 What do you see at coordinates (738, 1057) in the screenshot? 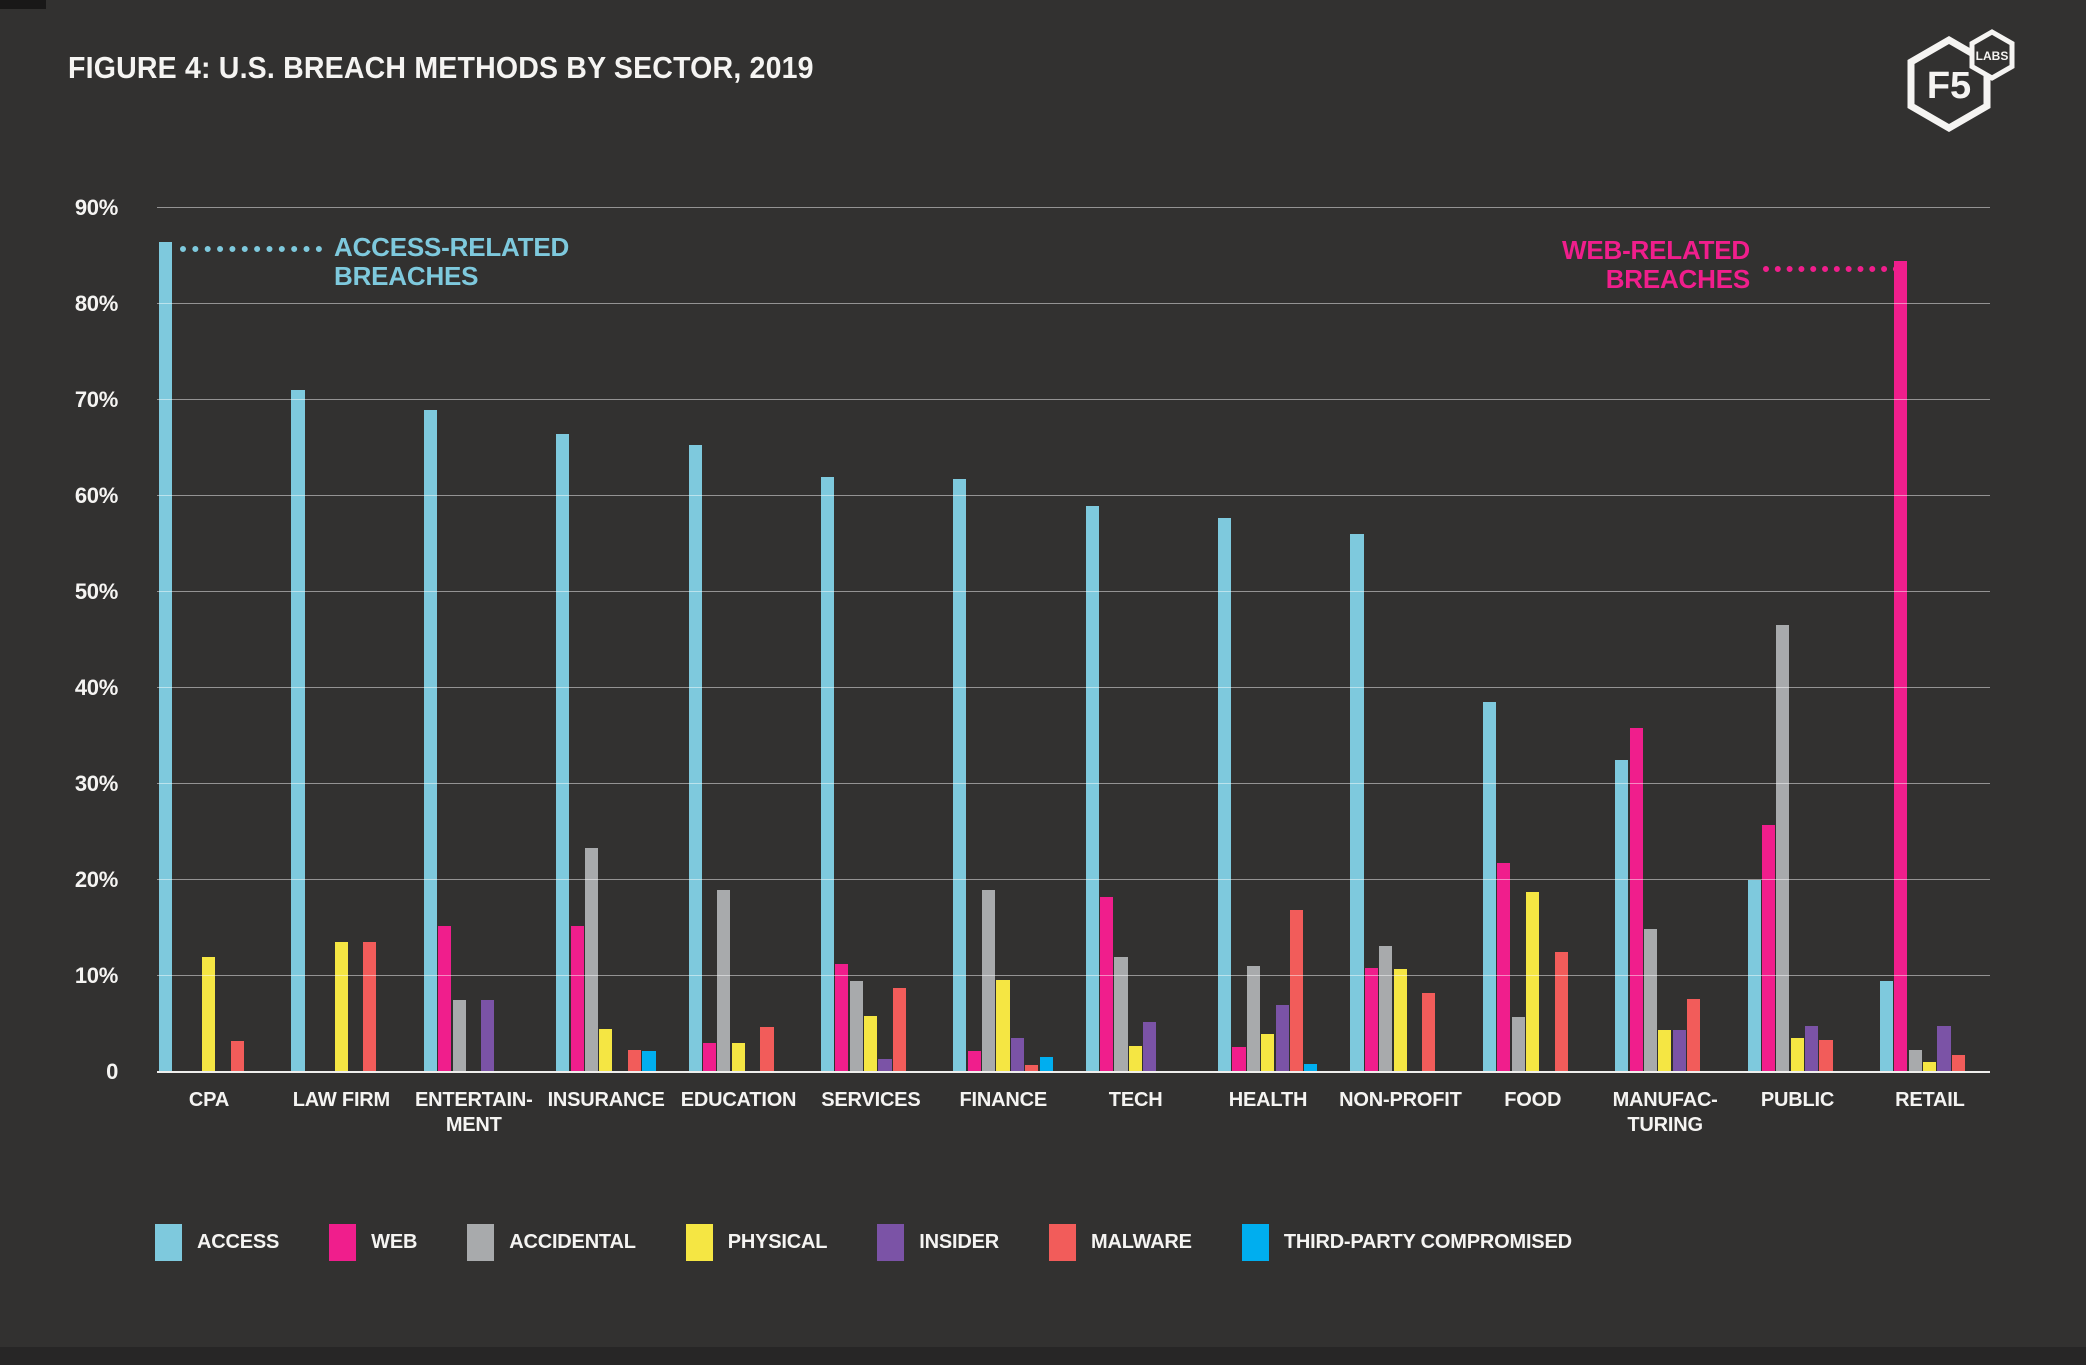
I see `bar-physical-education` at bounding box center [738, 1057].